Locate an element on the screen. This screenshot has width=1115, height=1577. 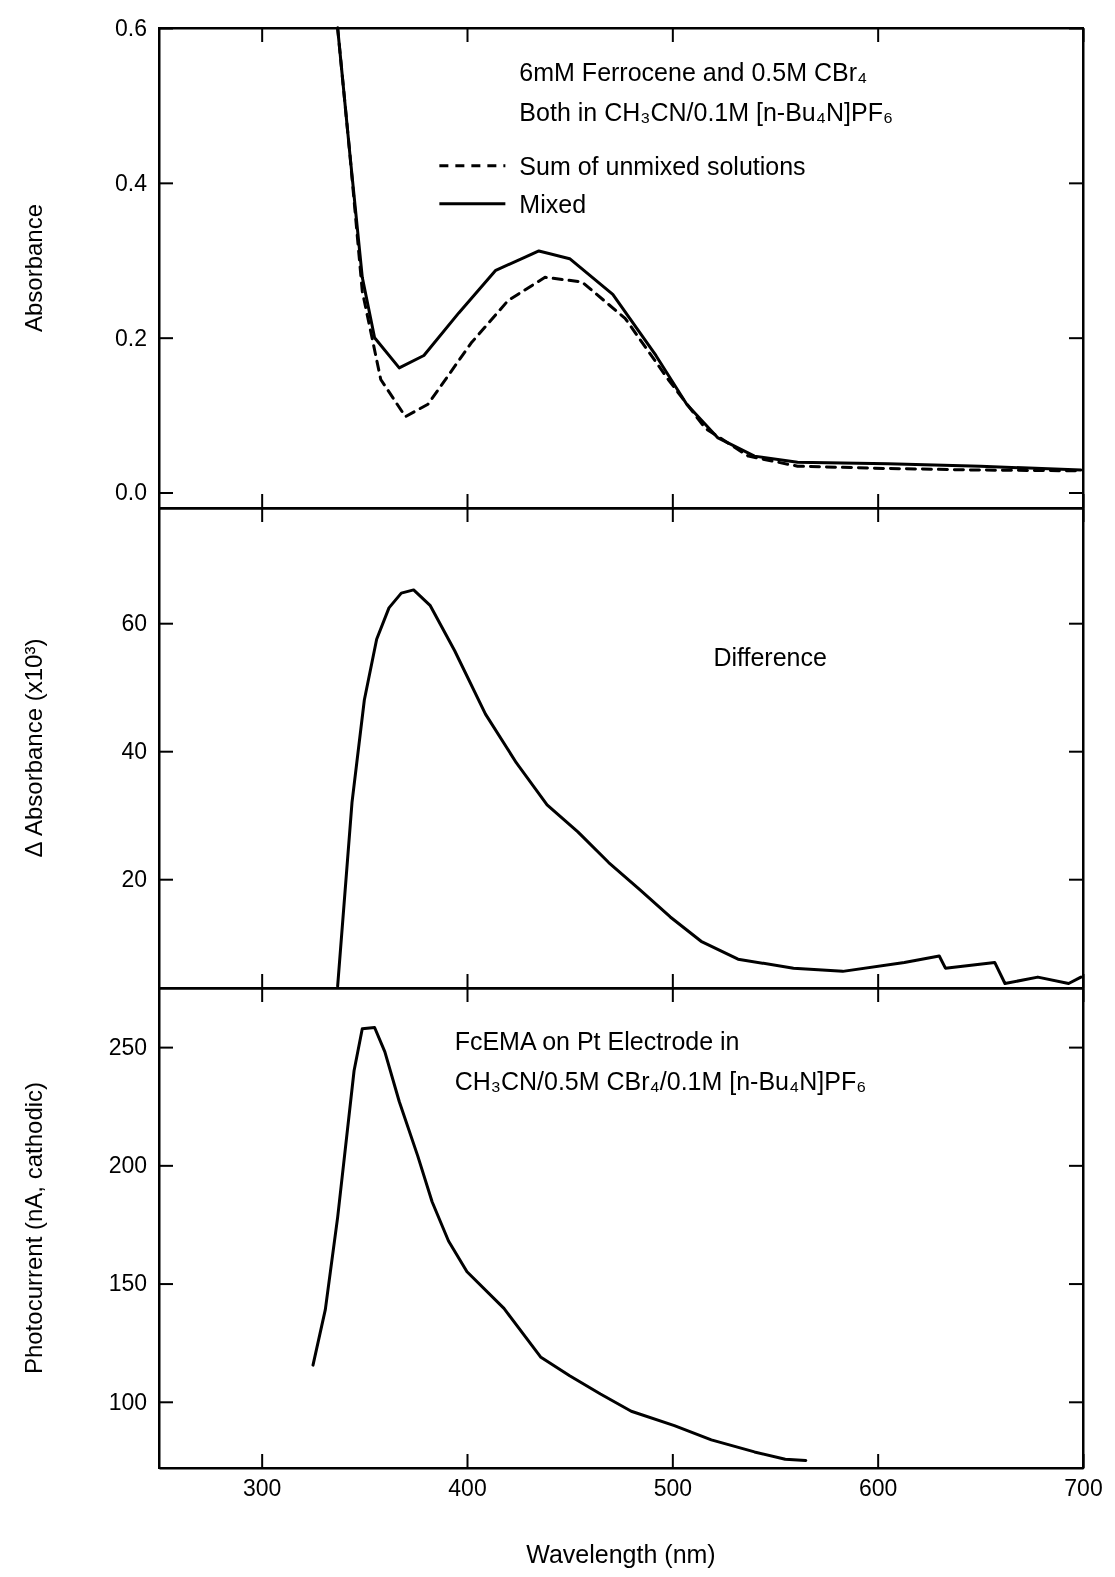
annotation: Difference is located at coordinates (770, 657).